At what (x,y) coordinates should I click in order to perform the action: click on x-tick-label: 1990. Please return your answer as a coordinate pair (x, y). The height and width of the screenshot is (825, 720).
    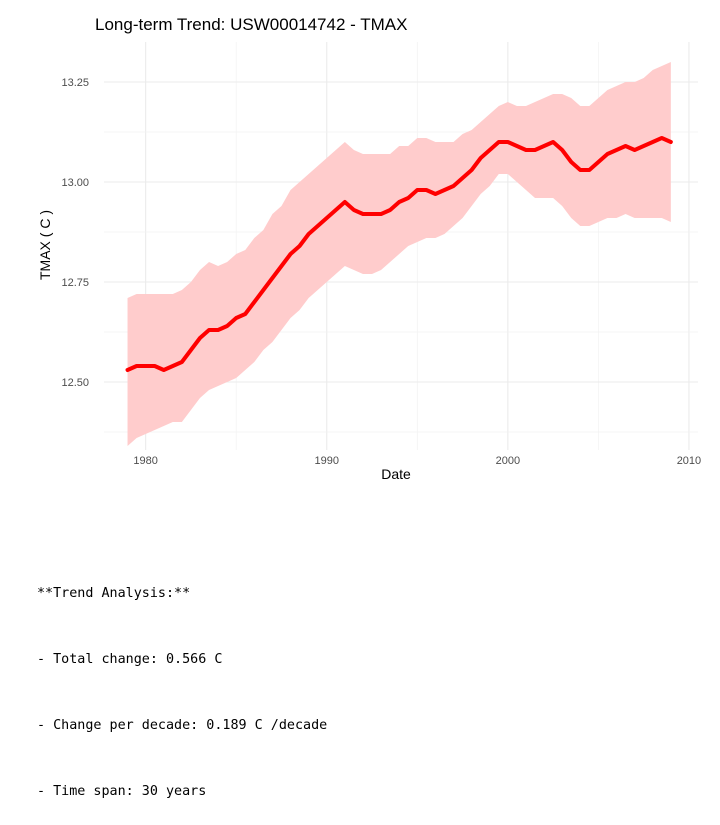
    Looking at the image, I should click on (327, 461).